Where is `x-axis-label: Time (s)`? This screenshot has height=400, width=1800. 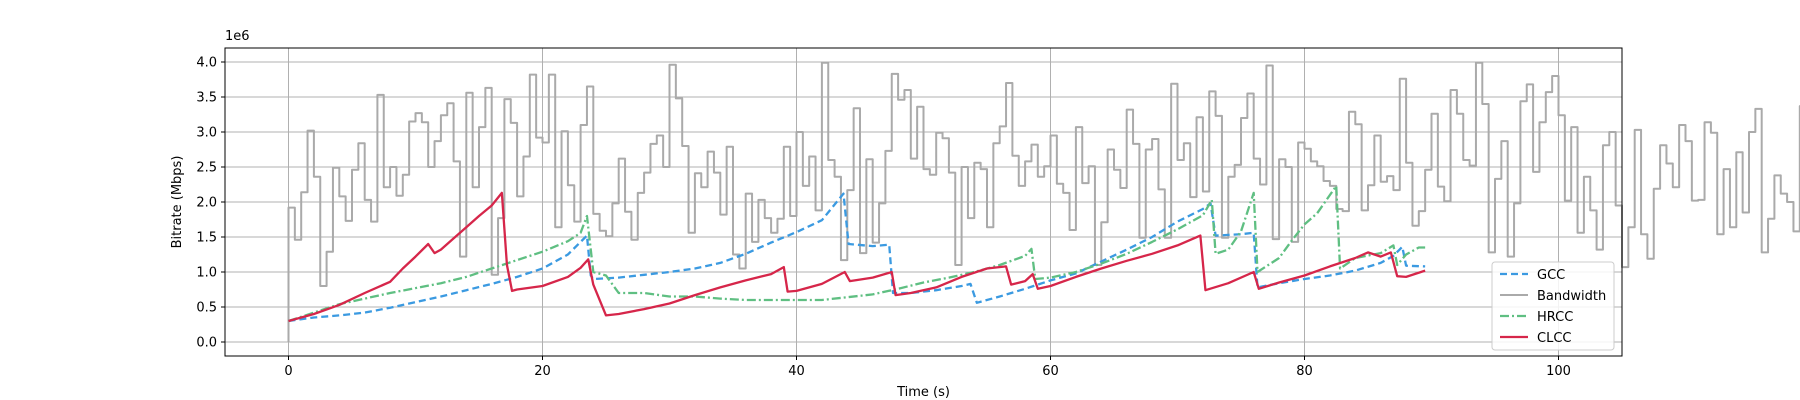 x-axis-label: Time (s) is located at coordinates (923, 392).